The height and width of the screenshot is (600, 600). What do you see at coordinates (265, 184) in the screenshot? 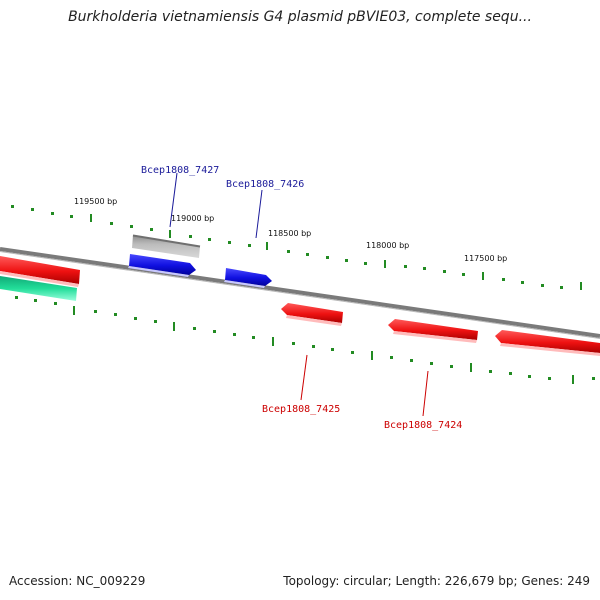
I see `gene-label-bcep1808-7426: Bcep1808_7426` at bounding box center [265, 184].